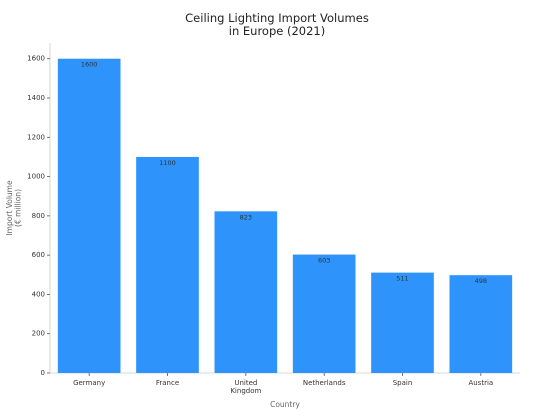 The height and width of the screenshot is (419, 553). Describe the element at coordinates (36, 59) in the screenshot. I see `y-tick-label: 1600` at that location.